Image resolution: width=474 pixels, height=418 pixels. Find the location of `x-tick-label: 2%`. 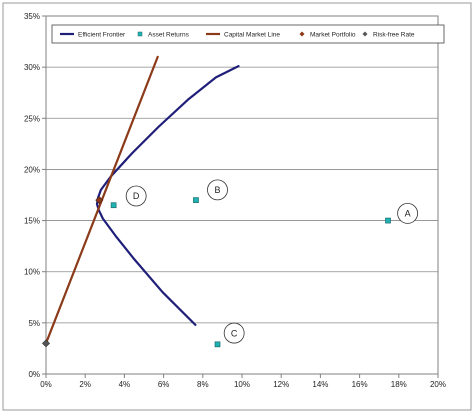

x-tick-label: 2% is located at coordinates (85, 384).